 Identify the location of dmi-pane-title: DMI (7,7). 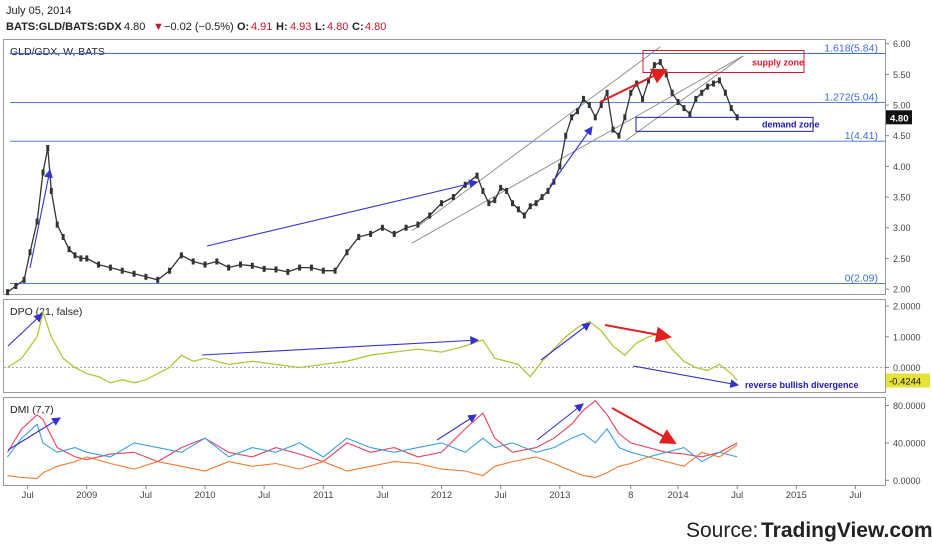
(32, 410).